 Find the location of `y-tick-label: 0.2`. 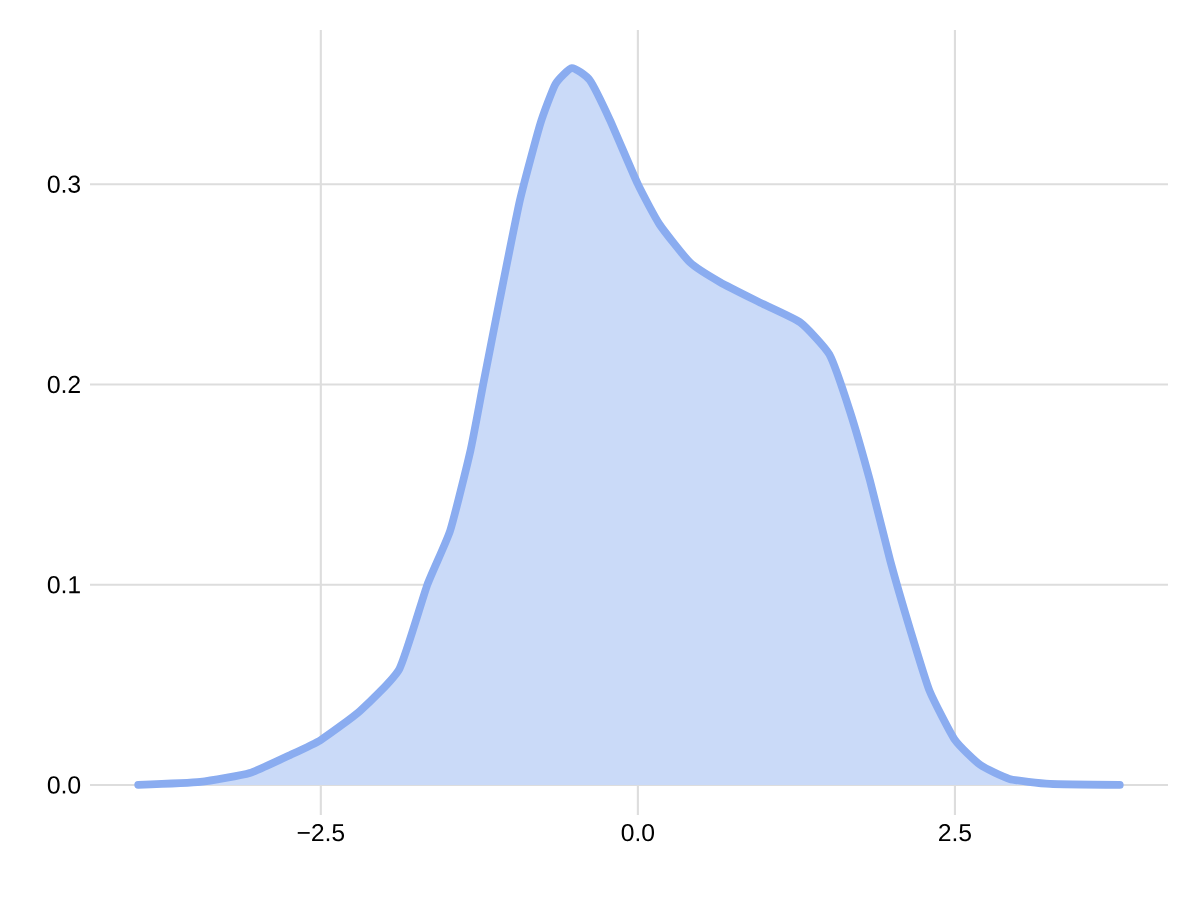

y-tick-label: 0.2 is located at coordinates (63, 384).